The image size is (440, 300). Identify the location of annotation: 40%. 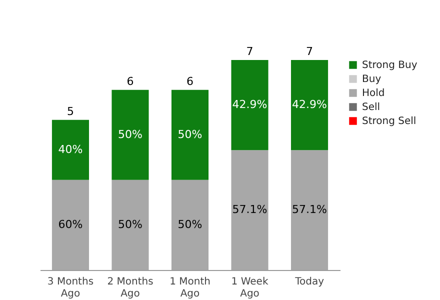
(70, 149).